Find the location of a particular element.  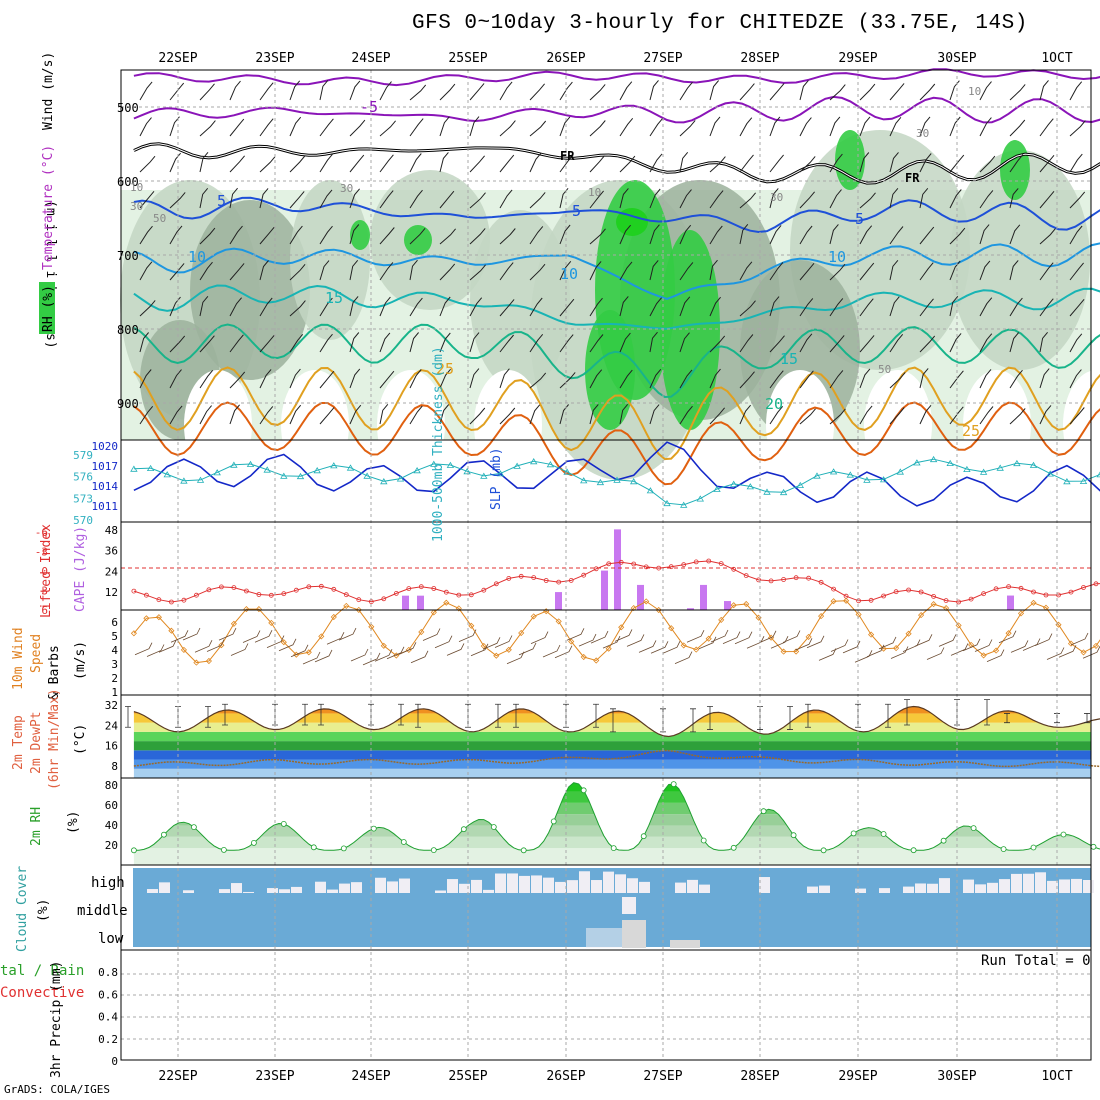

cape-bar is located at coordinates (405, 602).